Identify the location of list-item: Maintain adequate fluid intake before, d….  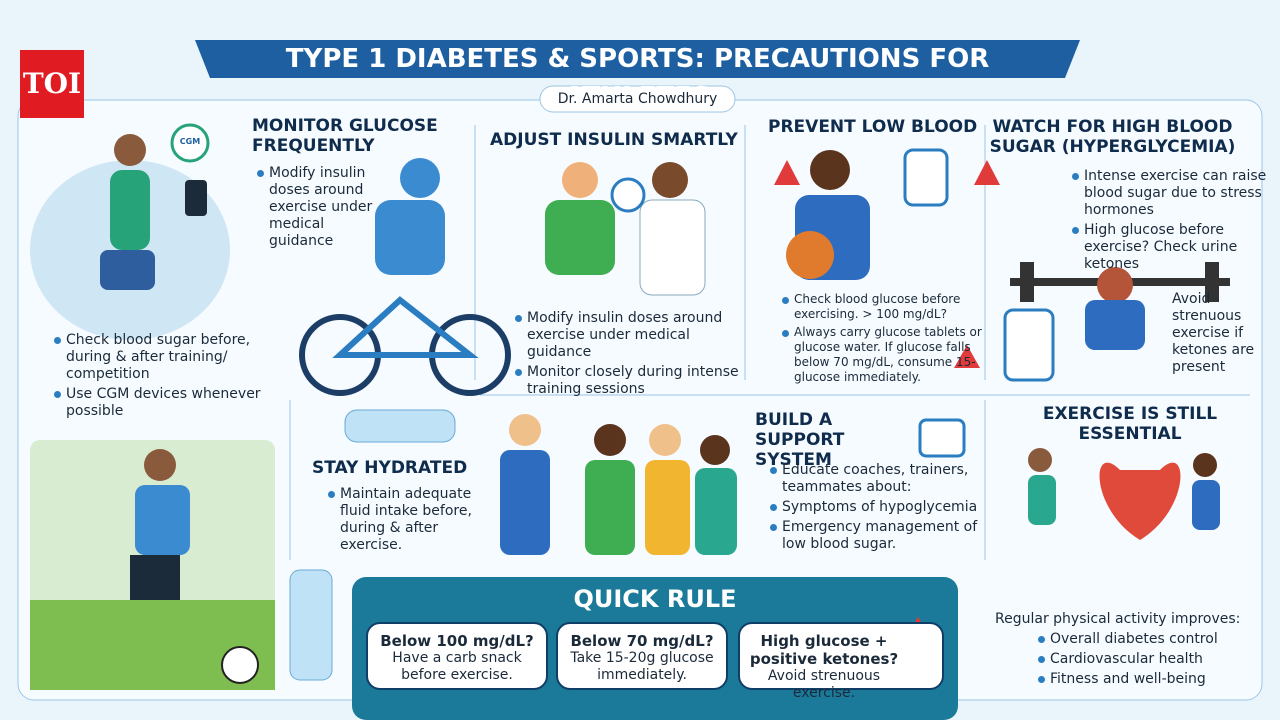
(404, 520).